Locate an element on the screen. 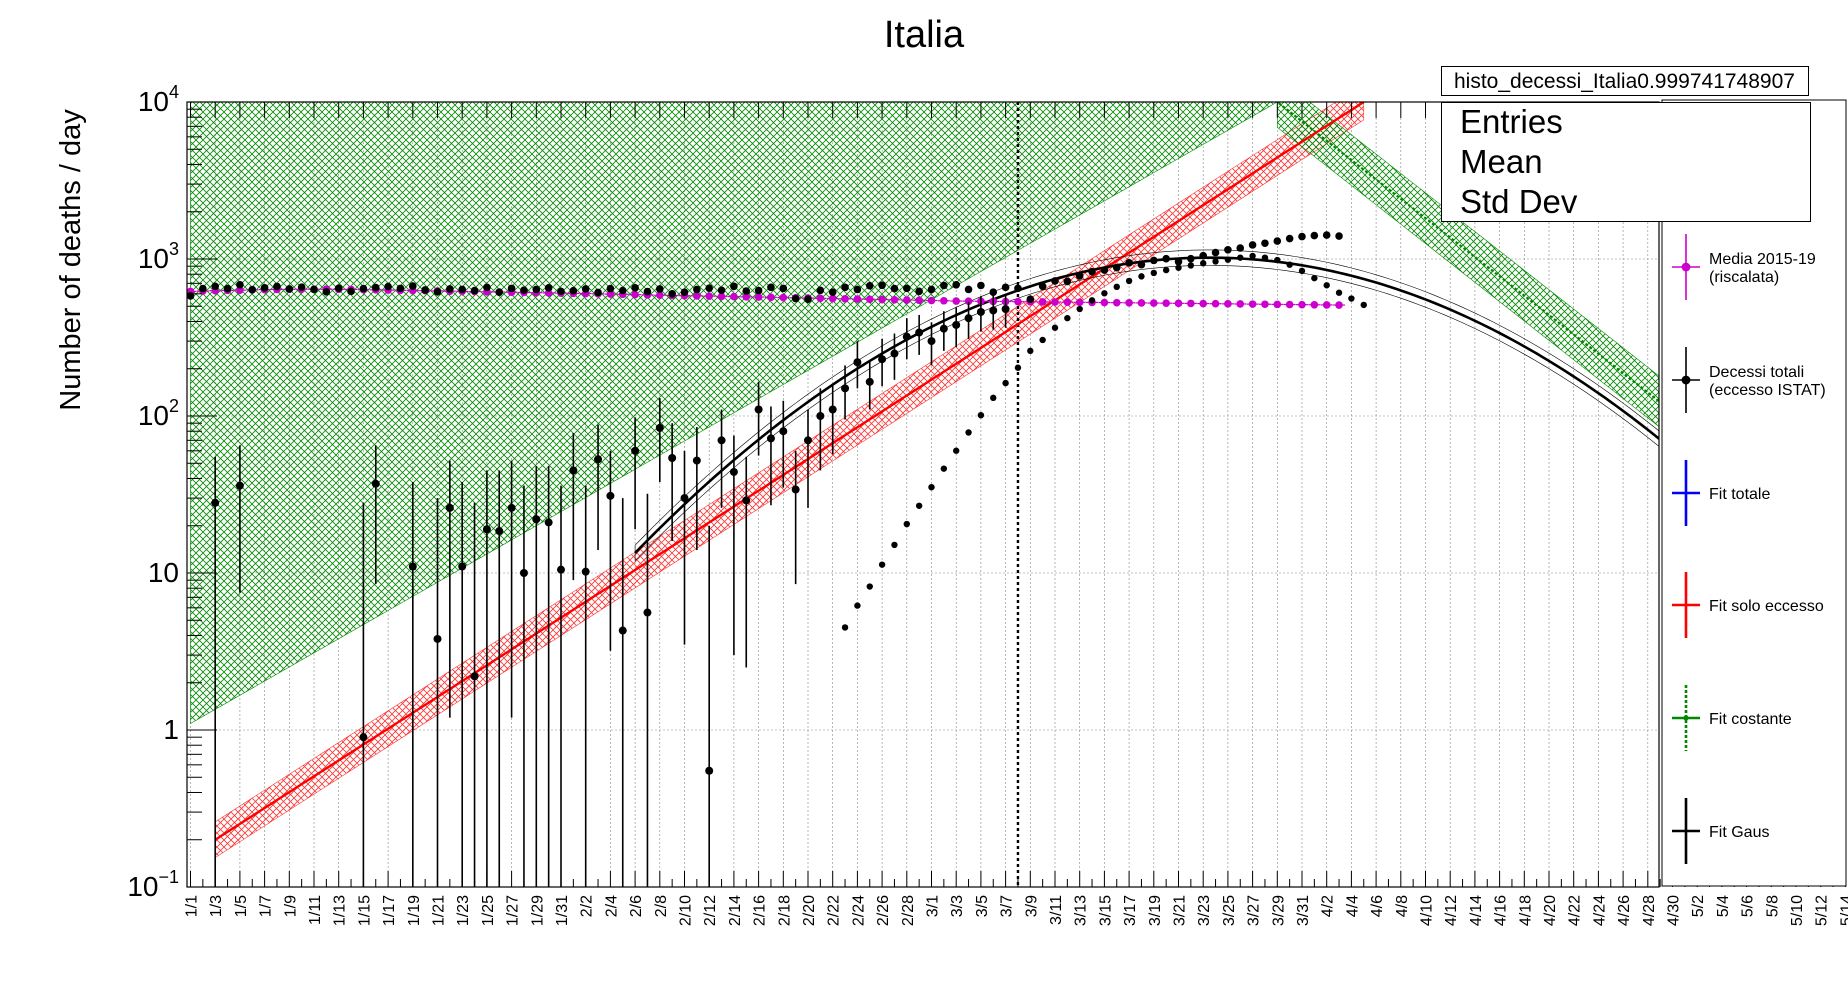  x-tick-label: 3/27 is located at coordinates (1254, 910).